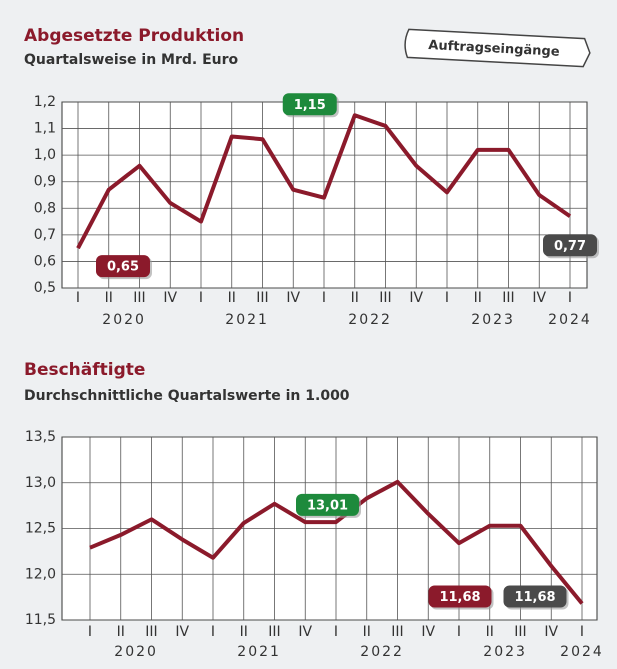 The image size is (617, 669). Describe the element at coordinates (40, 483) in the screenshot. I see `y-tick-label: 13,0` at that location.